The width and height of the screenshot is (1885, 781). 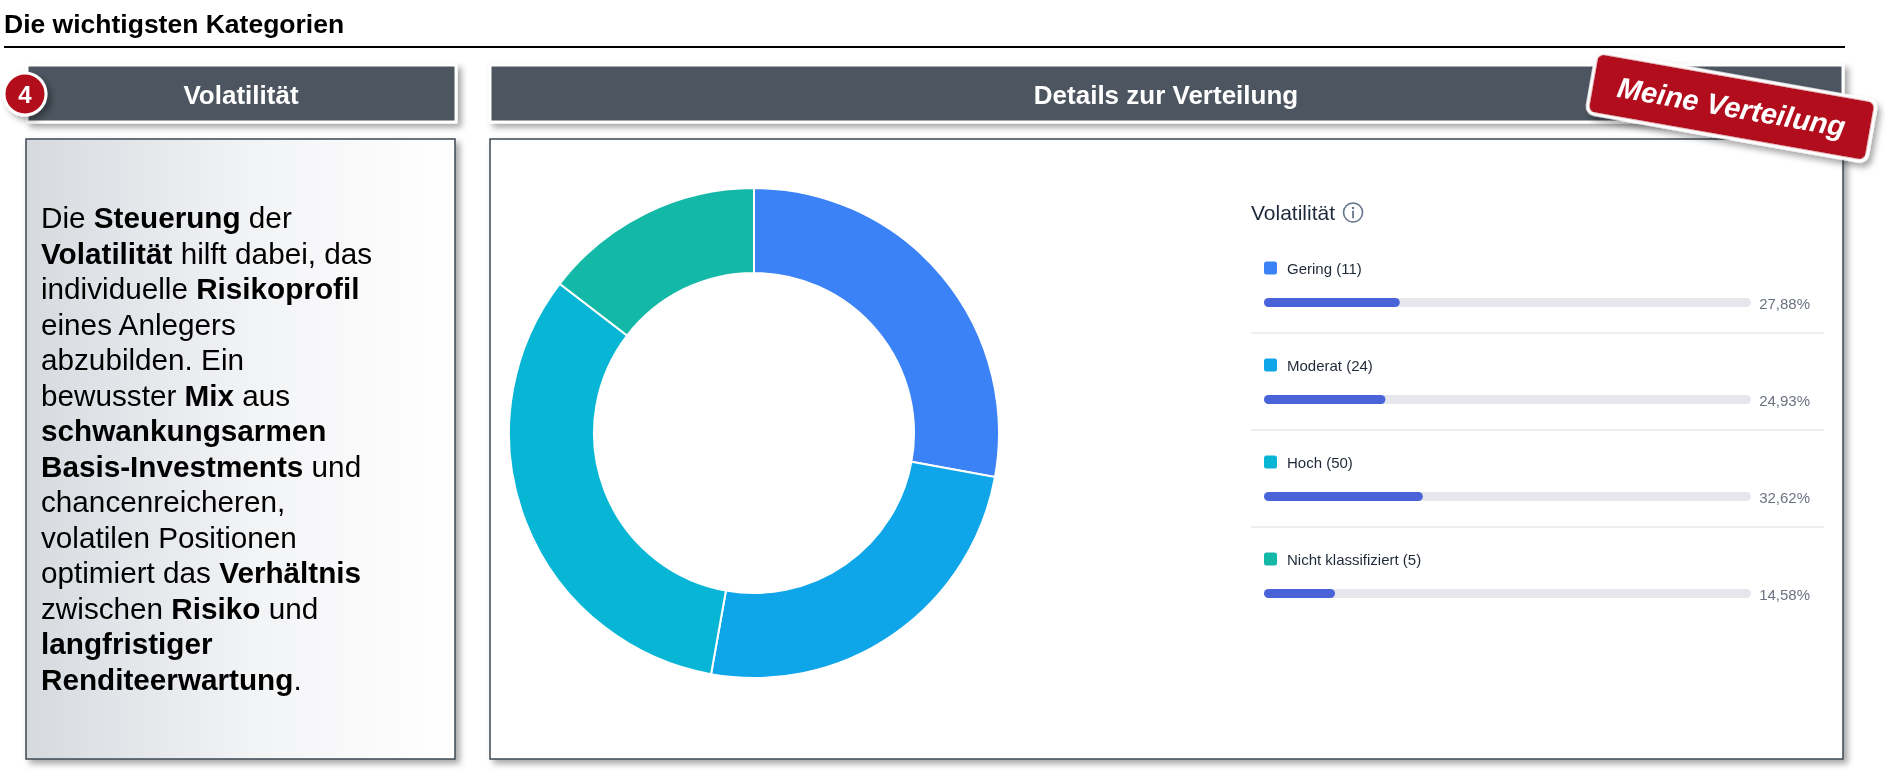 What do you see at coordinates (262, 395) in the screenshot?
I see `text: aus` at bounding box center [262, 395].